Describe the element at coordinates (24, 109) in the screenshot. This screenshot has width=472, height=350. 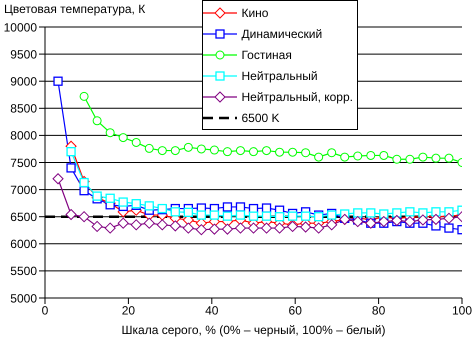
I see `y-tick-label: 8500` at that location.